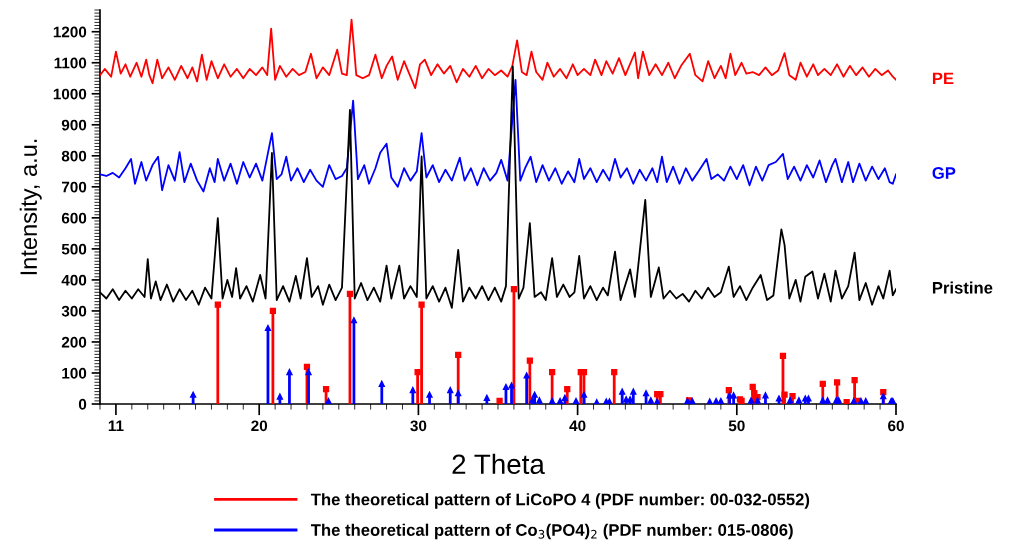  What do you see at coordinates (577, 426) in the screenshot?
I see `x-tick-label: 40` at bounding box center [577, 426].